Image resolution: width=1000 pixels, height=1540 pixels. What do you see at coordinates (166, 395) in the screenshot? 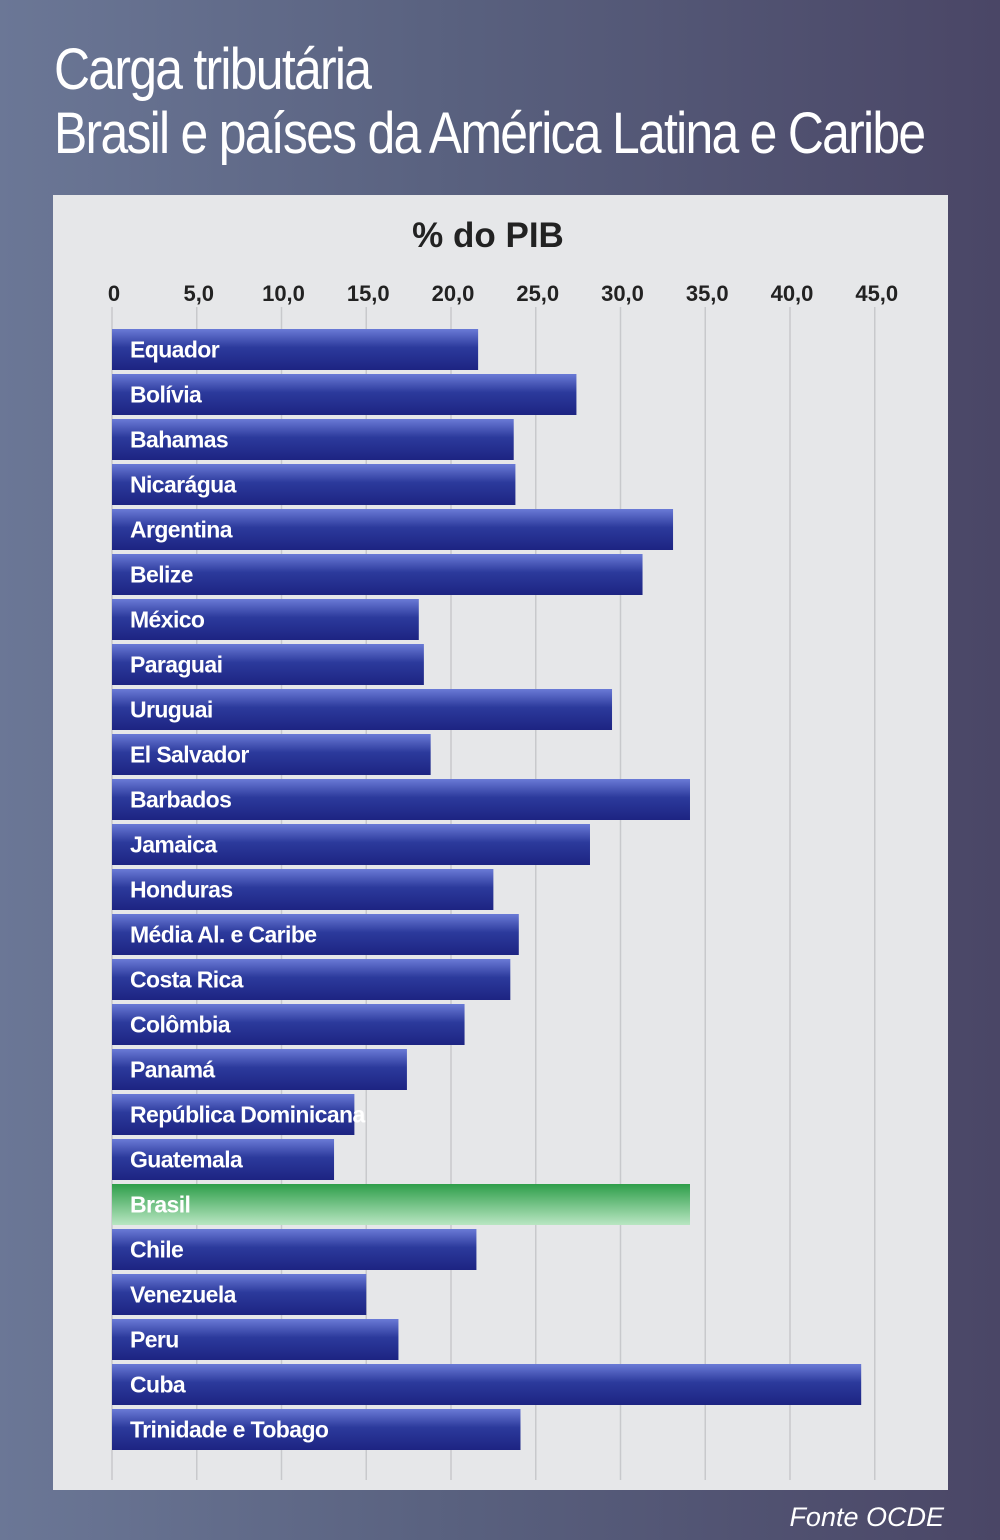
I see `bar-category-label: Bolívia` at bounding box center [166, 395].